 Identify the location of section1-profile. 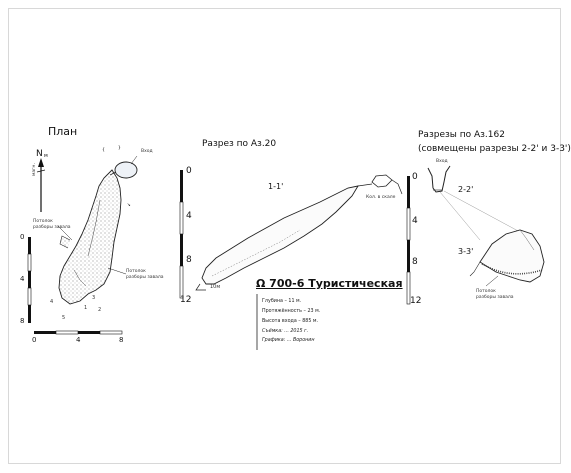
(280, 235).